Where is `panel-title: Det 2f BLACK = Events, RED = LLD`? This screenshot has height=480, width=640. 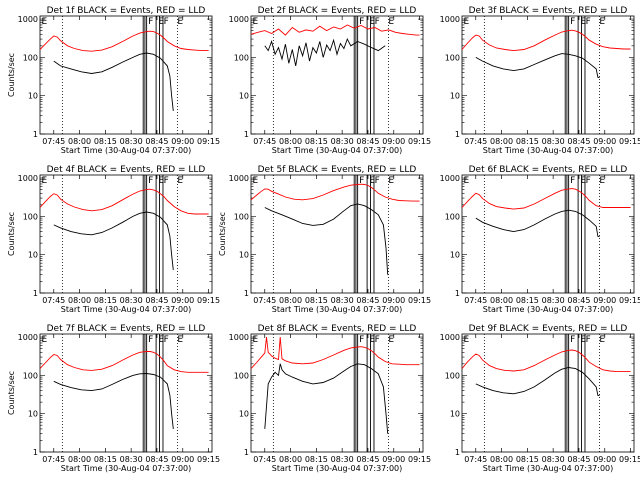 panel-title: Det 2f BLACK = Events, RED = LLD is located at coordinates (337, 11).